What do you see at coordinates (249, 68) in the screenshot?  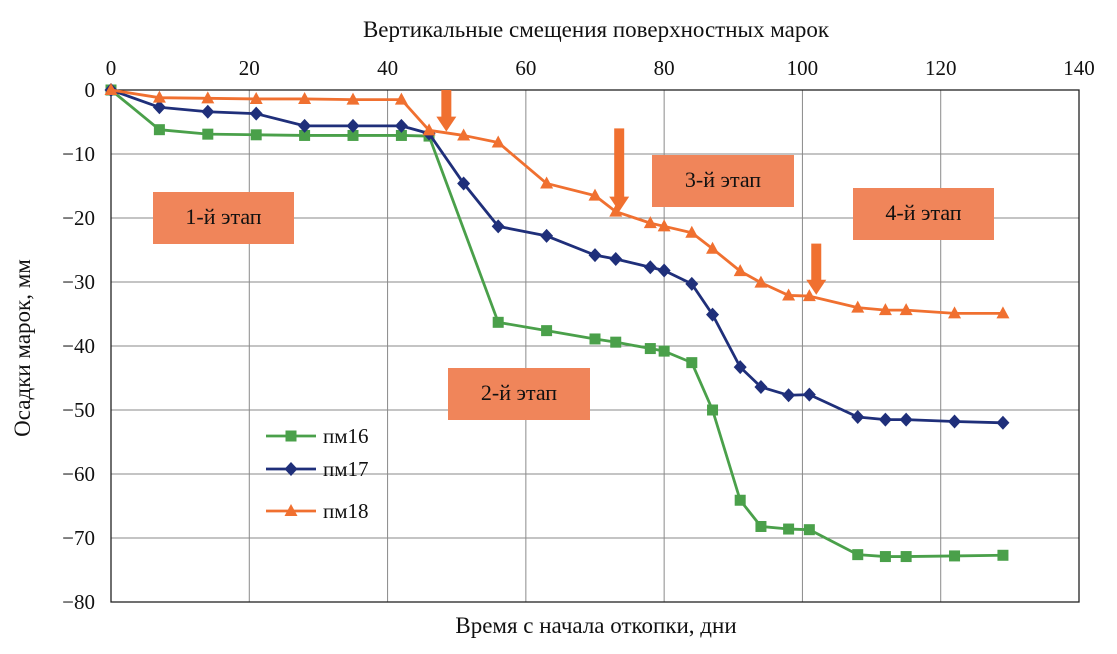 I see `x-tick-label: 20` at bounding box center [249, 68].